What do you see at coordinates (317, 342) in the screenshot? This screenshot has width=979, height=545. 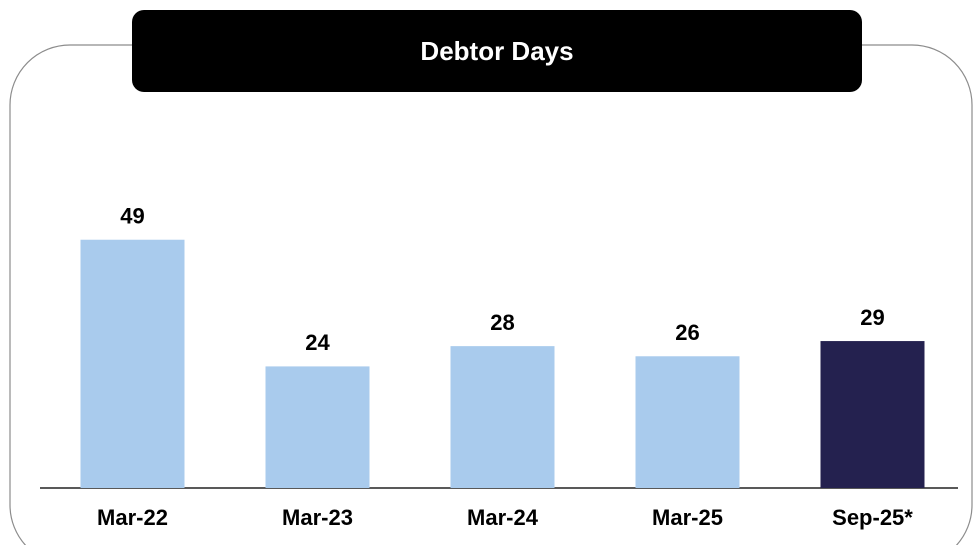 I see `value-label: 24` at bounding box center [317, 342].